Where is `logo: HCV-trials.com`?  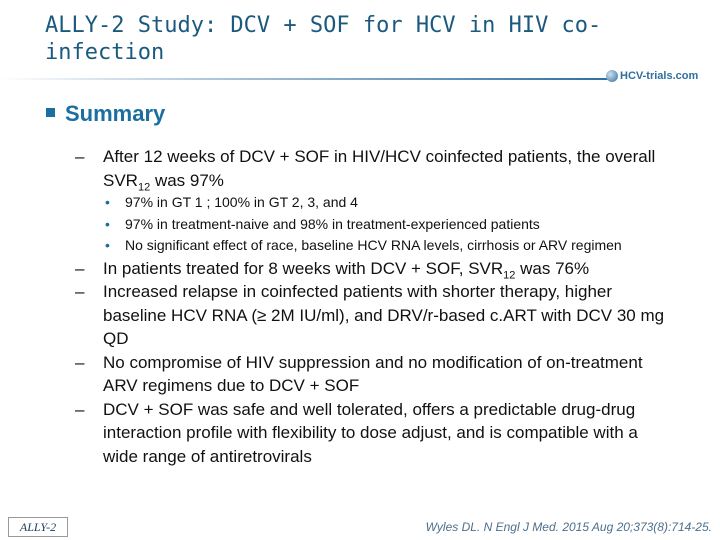
logo: HCV-trials.com is located at coordinates (659, 76).